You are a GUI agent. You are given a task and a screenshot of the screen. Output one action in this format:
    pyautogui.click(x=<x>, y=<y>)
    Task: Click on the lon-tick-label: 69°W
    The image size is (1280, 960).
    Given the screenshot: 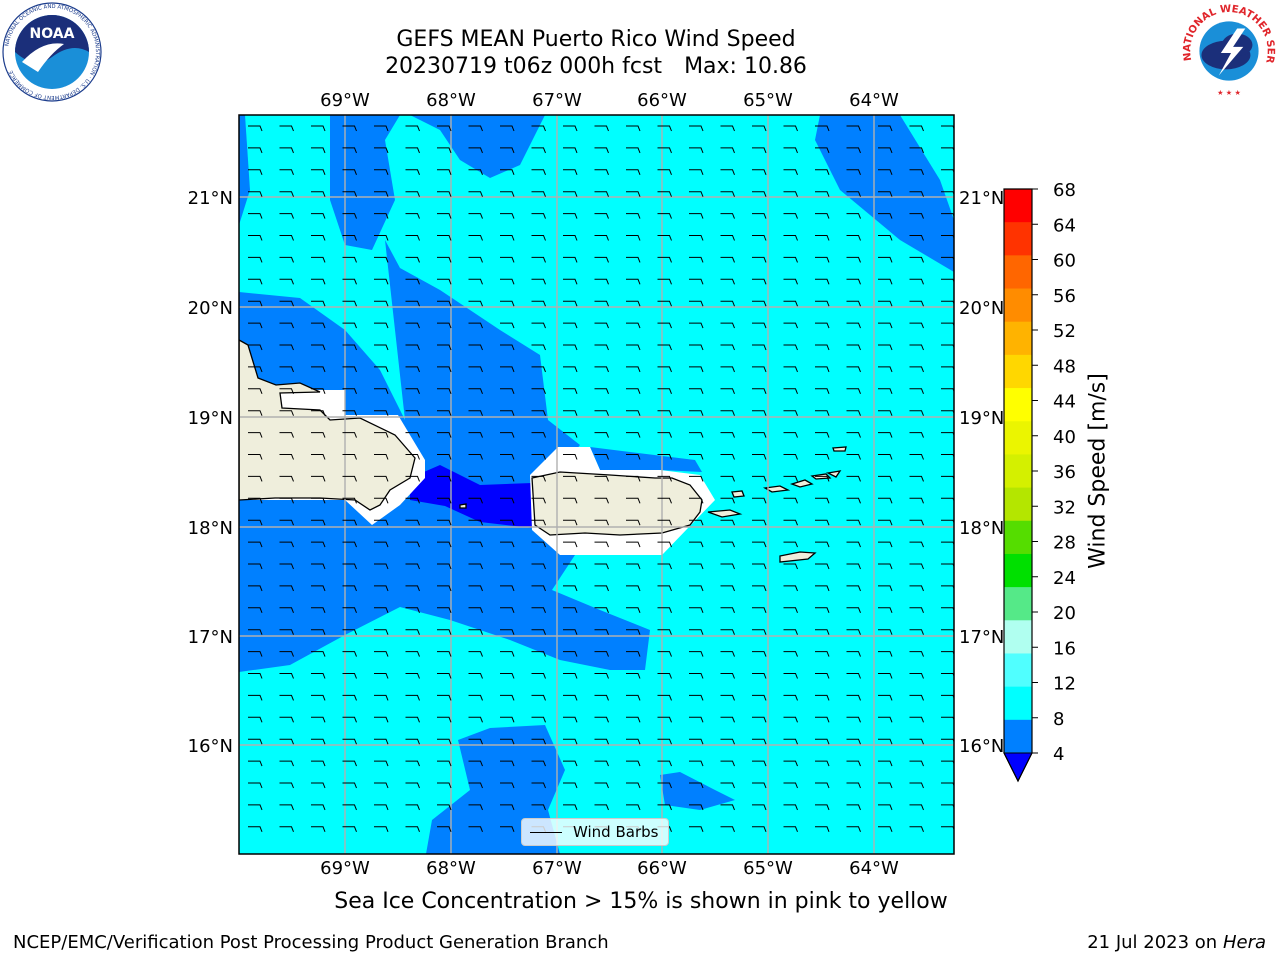 What is the action you would take?
    pyautogui.click(x=345, y=100)
    